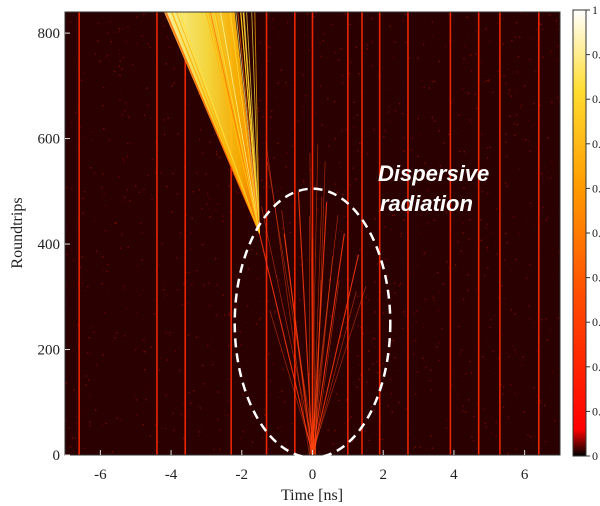 The height and width of the screenshot is (506, 600). Describe the element at coordinates (595, 456) in the screenshot. I see `colorbar-tick-label: 0` at that location.